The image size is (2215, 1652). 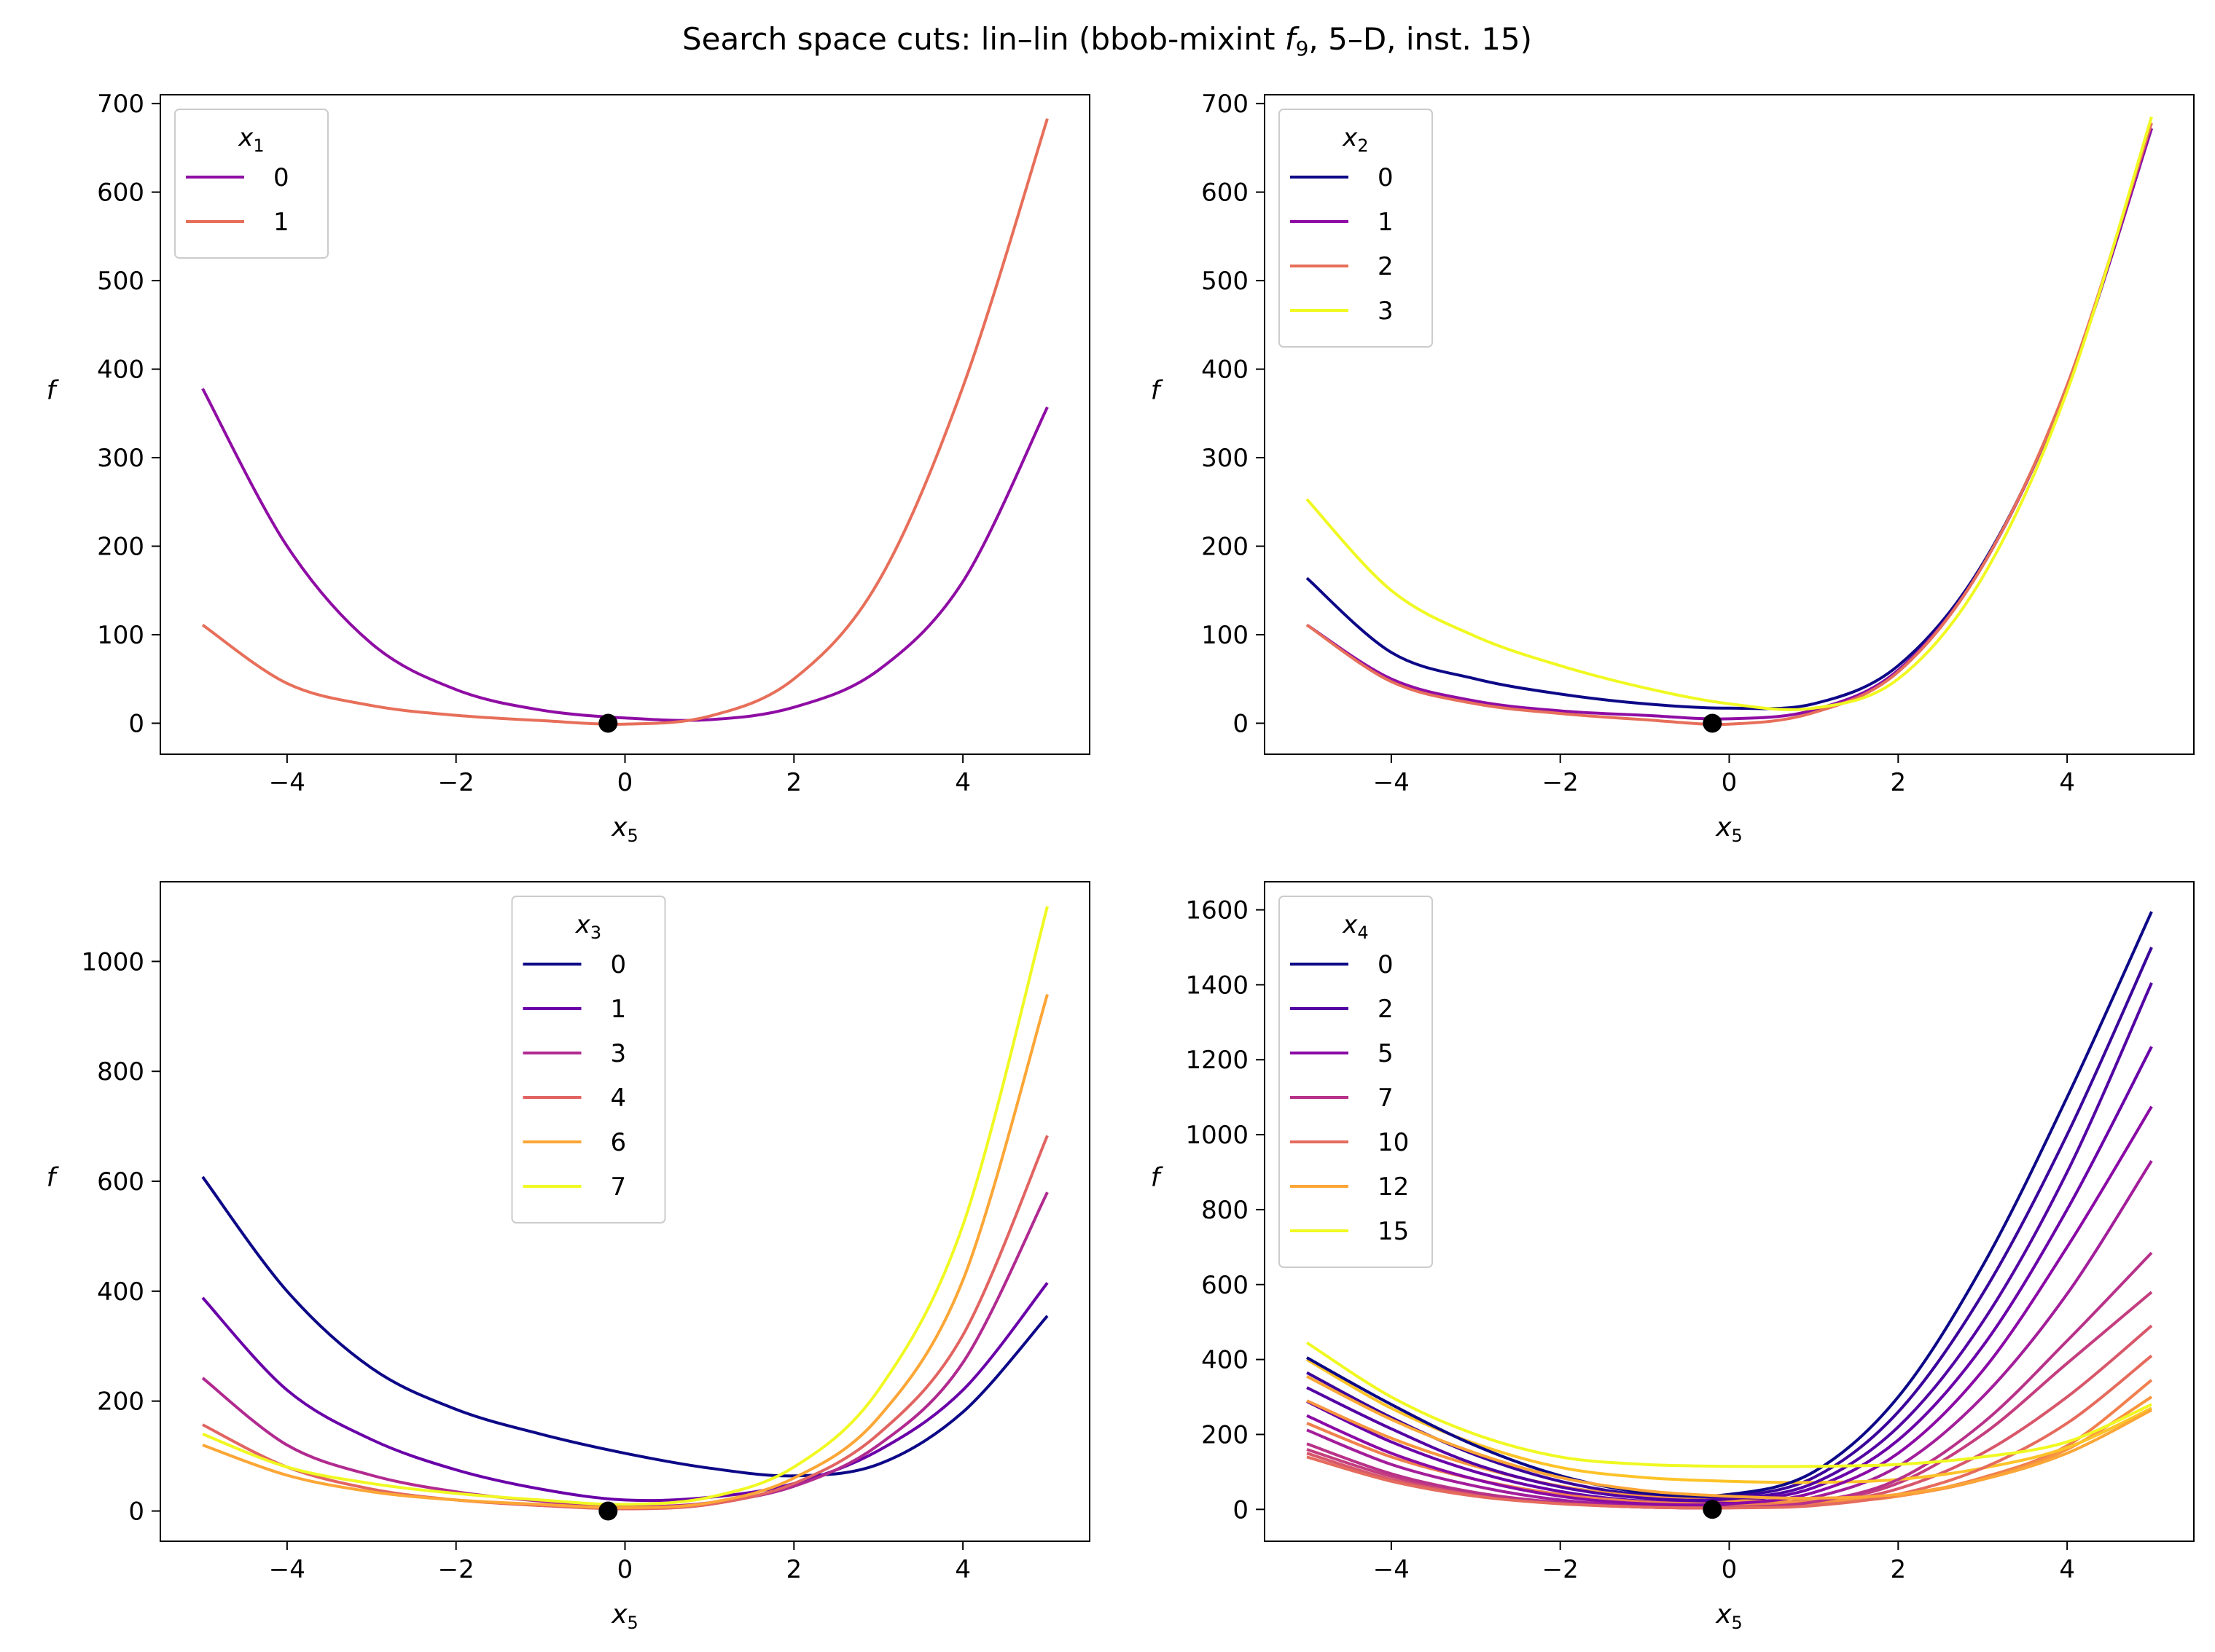 I want to click on legend-title-sub: 3, so click(x=595, y=933).